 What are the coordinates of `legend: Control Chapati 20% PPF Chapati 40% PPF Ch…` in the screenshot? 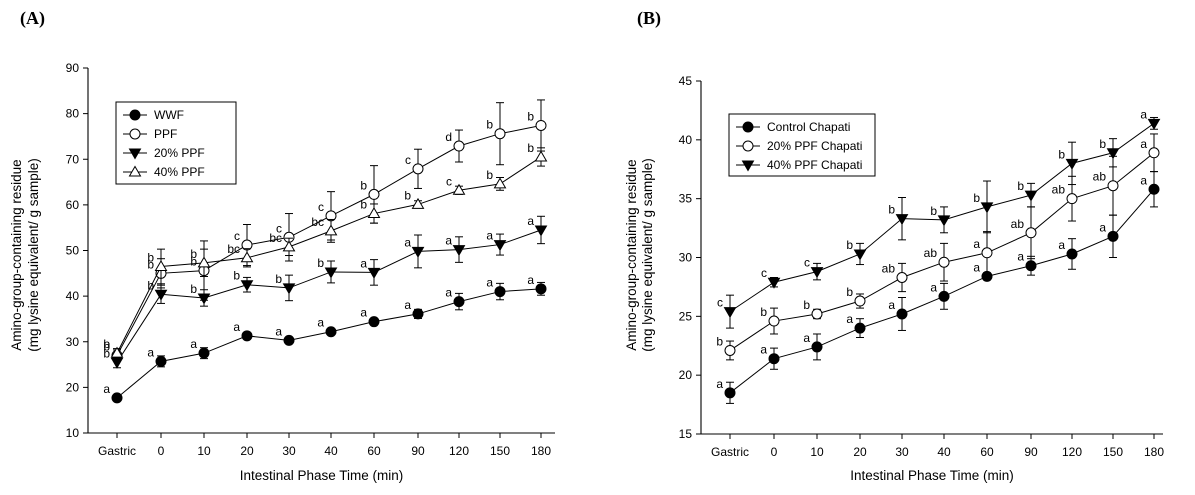 It's located at (802, 145).